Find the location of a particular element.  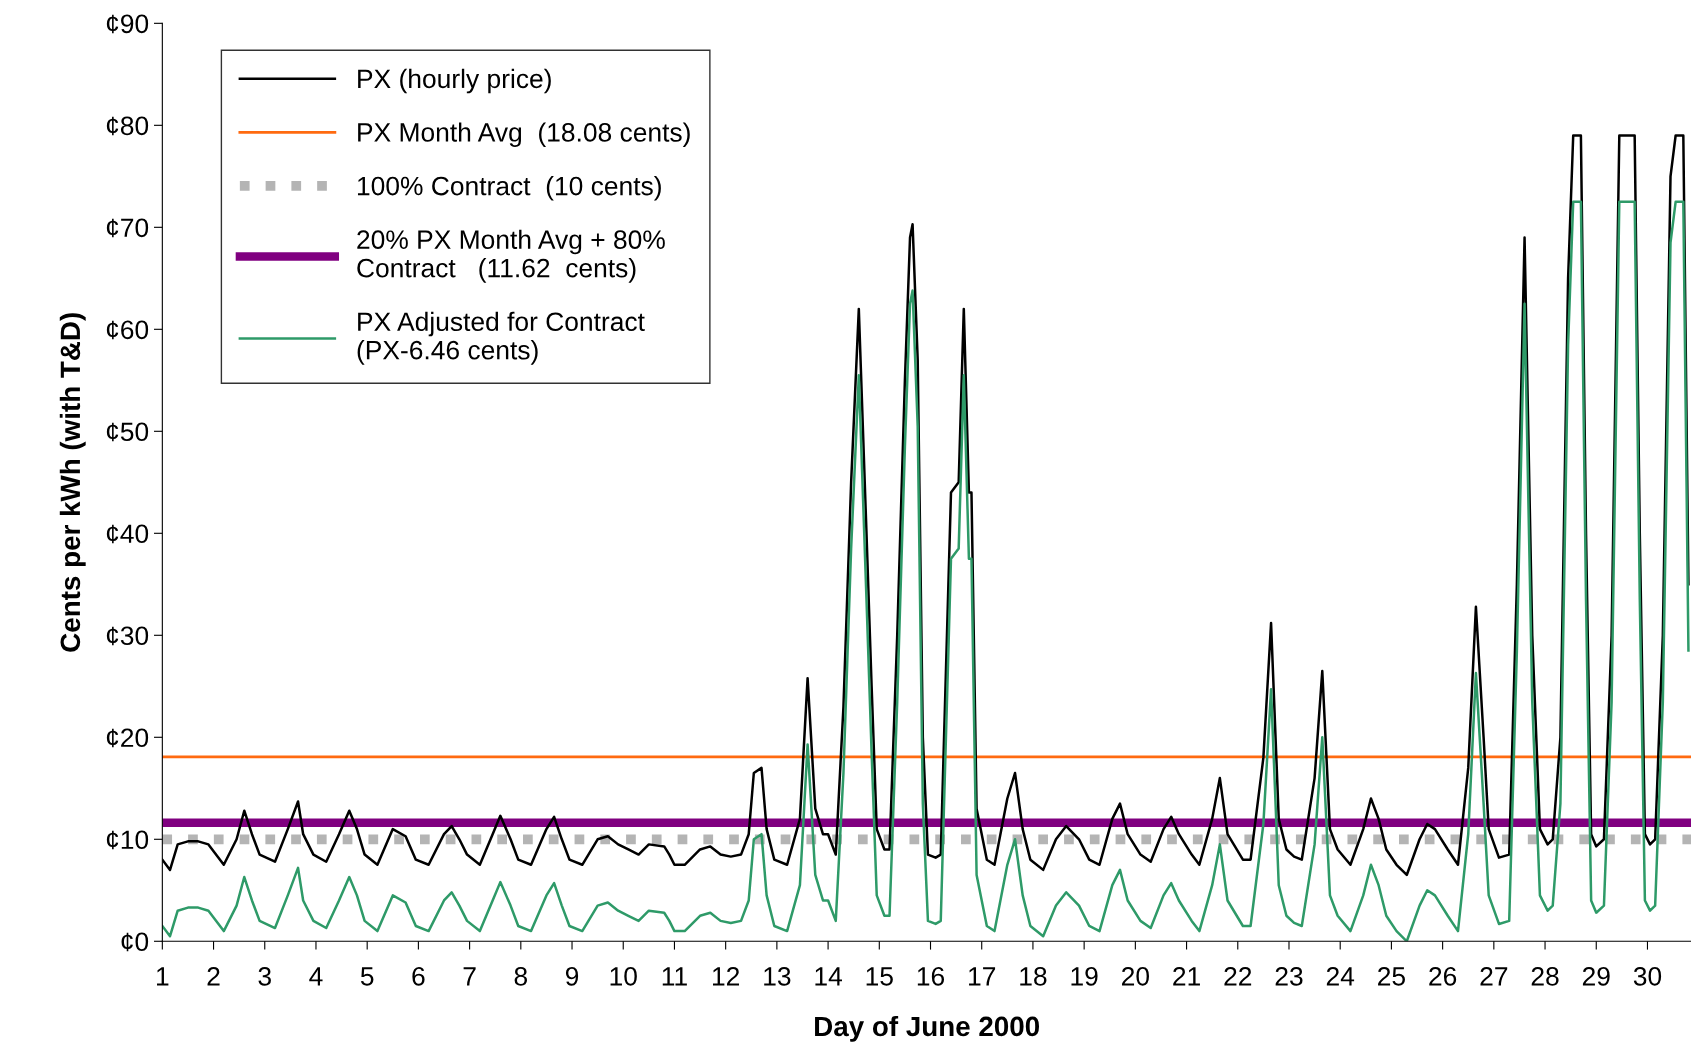

x-tick-label: 23 is located at coordinates (1289, 976).